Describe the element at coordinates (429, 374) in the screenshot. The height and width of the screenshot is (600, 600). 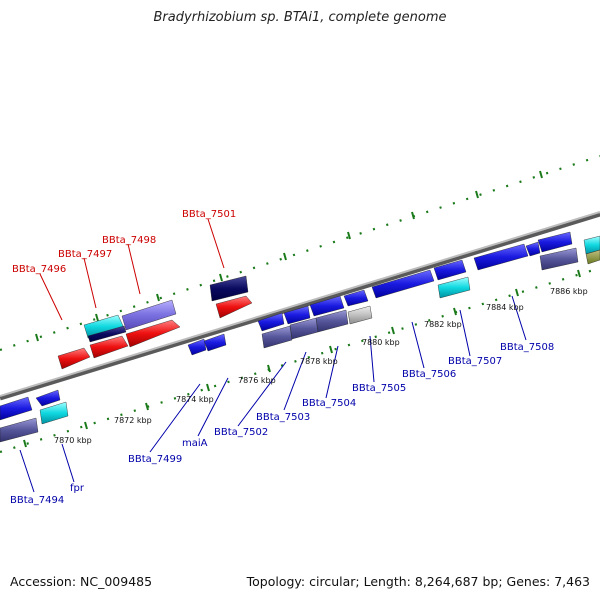
I see `gene-label-bbta-7506: BBta_7506` at that location.